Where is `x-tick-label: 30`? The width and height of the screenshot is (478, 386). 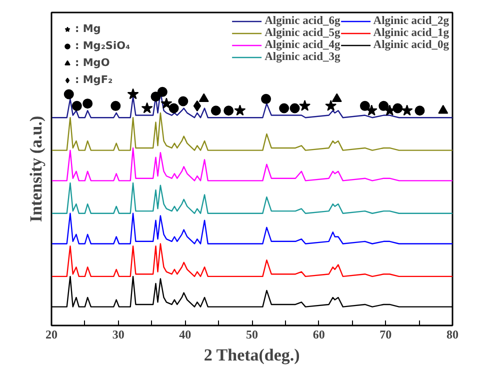 x-tick-label: 30 is located at coordinates (118, 335).